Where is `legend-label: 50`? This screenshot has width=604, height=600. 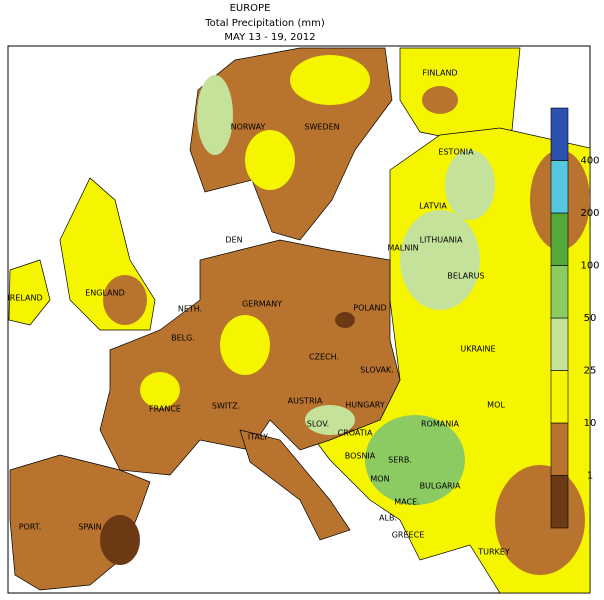 legend-label: 50 is located at coordinates (590, 318).